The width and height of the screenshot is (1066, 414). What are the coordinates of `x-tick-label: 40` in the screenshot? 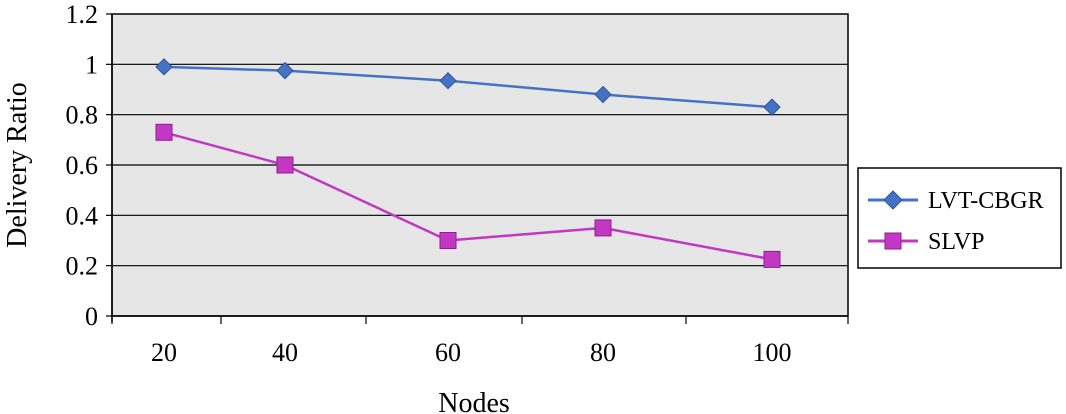 It's located at (285, 352).